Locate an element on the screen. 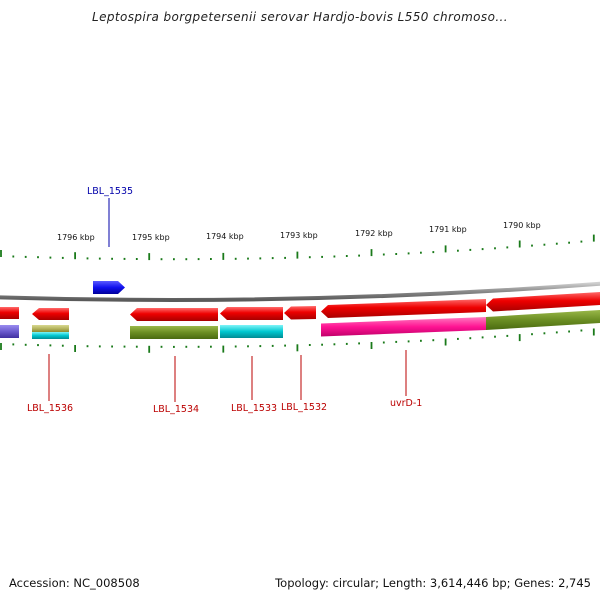 The image size is (600, 600). tick-label: 1791 kbp is located at coordinates (448, 229).